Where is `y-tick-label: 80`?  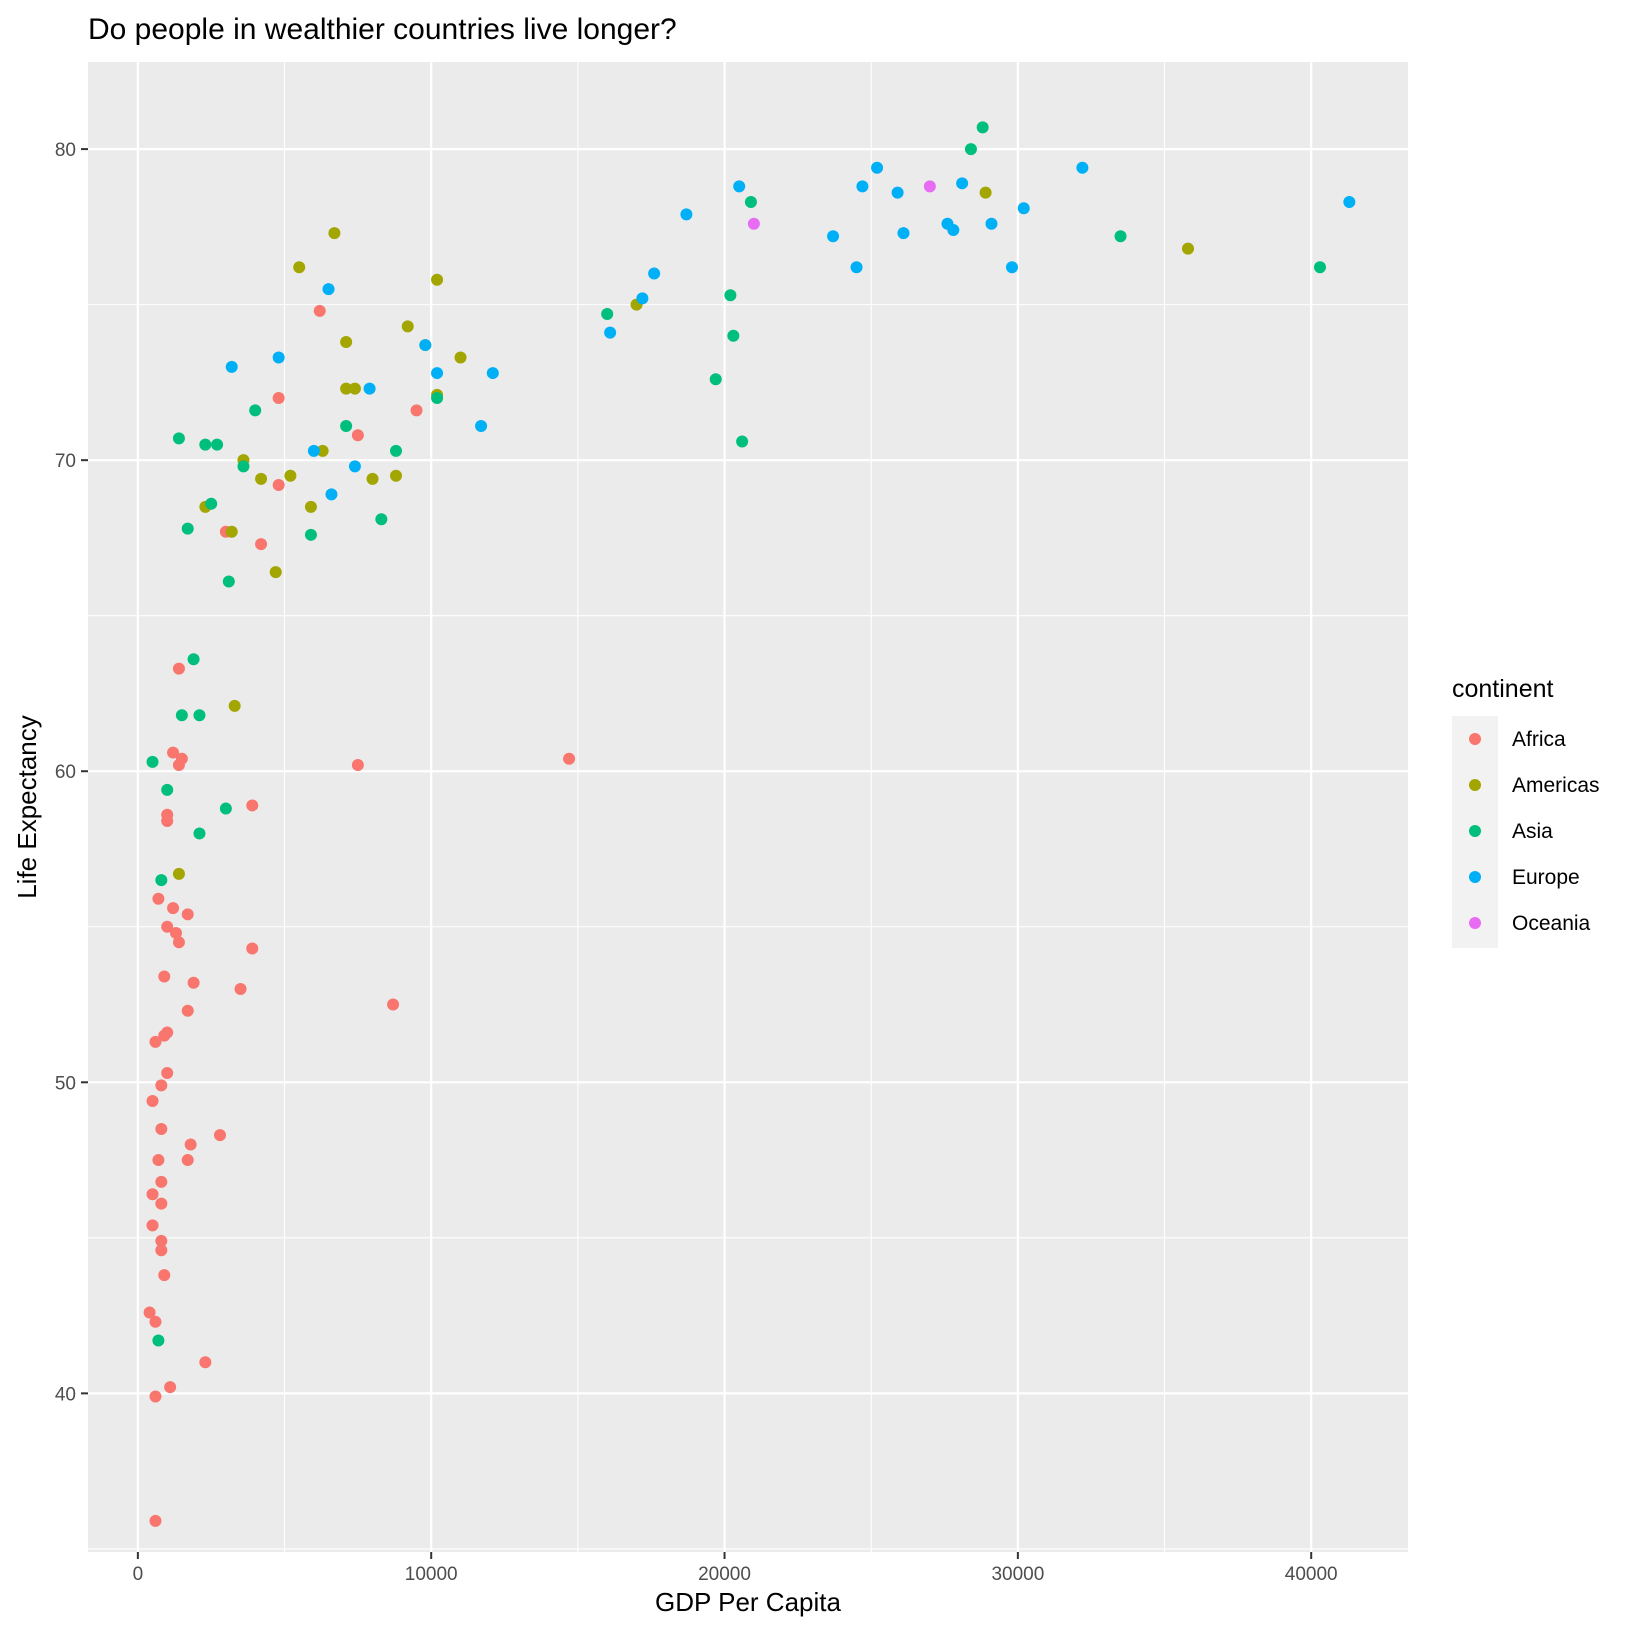
y-tick-label: 80 is located at coordinates (65, 150).